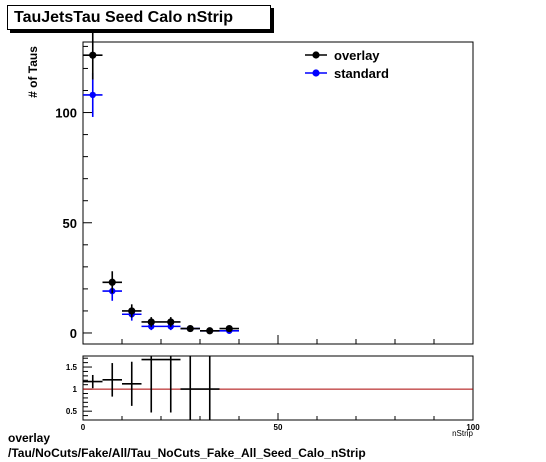  What do you see at coordinates (316, 73) in the screenshot?
I see `legend-standard-marker` at bounding box center [316, 73].